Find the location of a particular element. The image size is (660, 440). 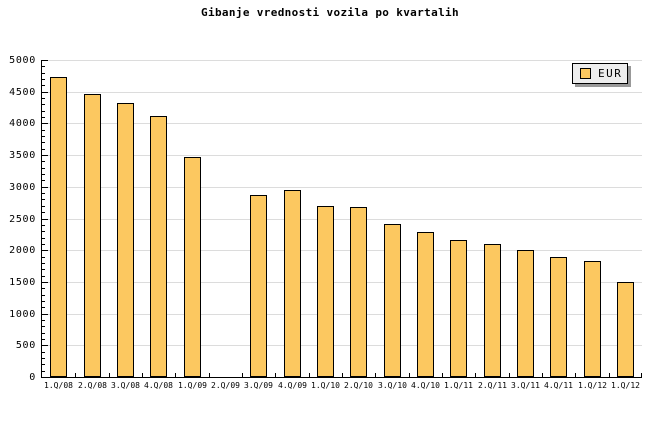

bar-1.Q/11 is located at coordinates (458, 308).